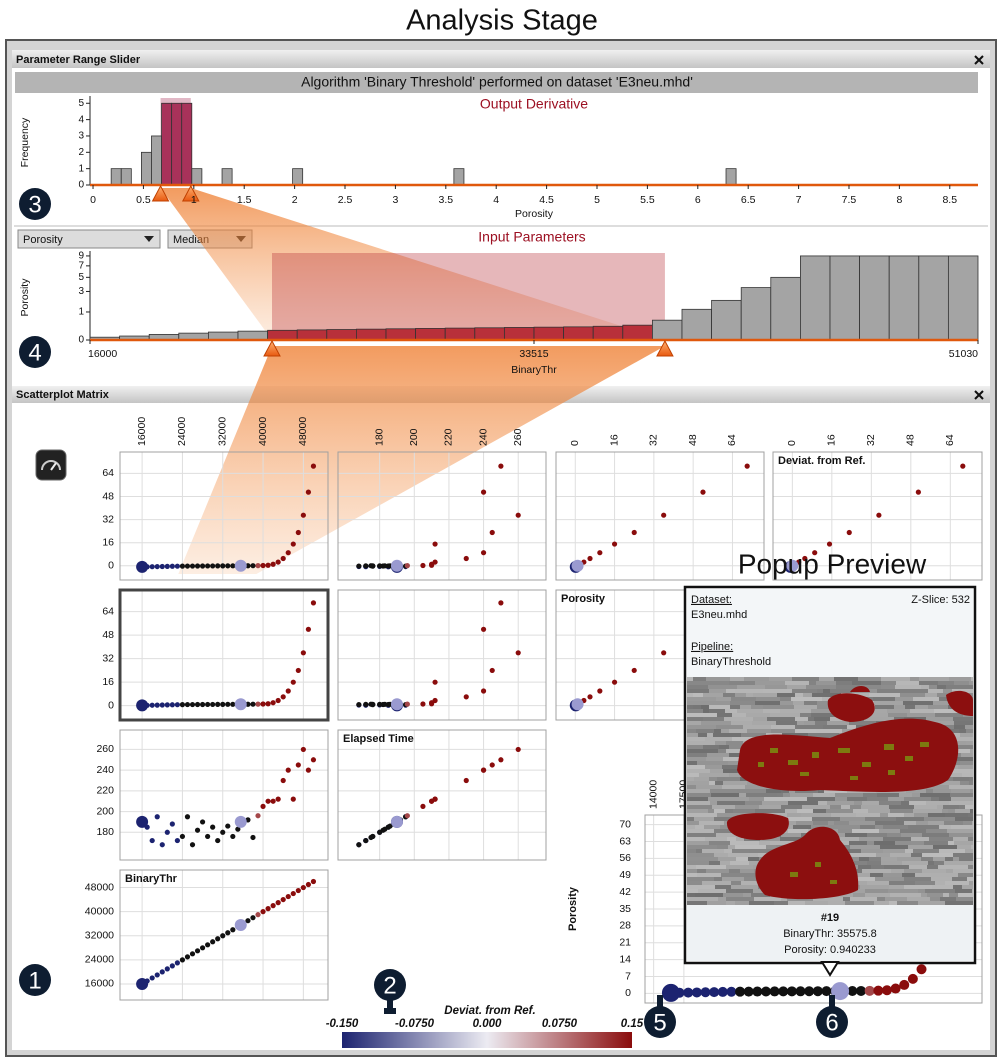  Describe the element at coordinates (531, 237) in the screenshot. I see `chart-title: Input Parameters` at that location.